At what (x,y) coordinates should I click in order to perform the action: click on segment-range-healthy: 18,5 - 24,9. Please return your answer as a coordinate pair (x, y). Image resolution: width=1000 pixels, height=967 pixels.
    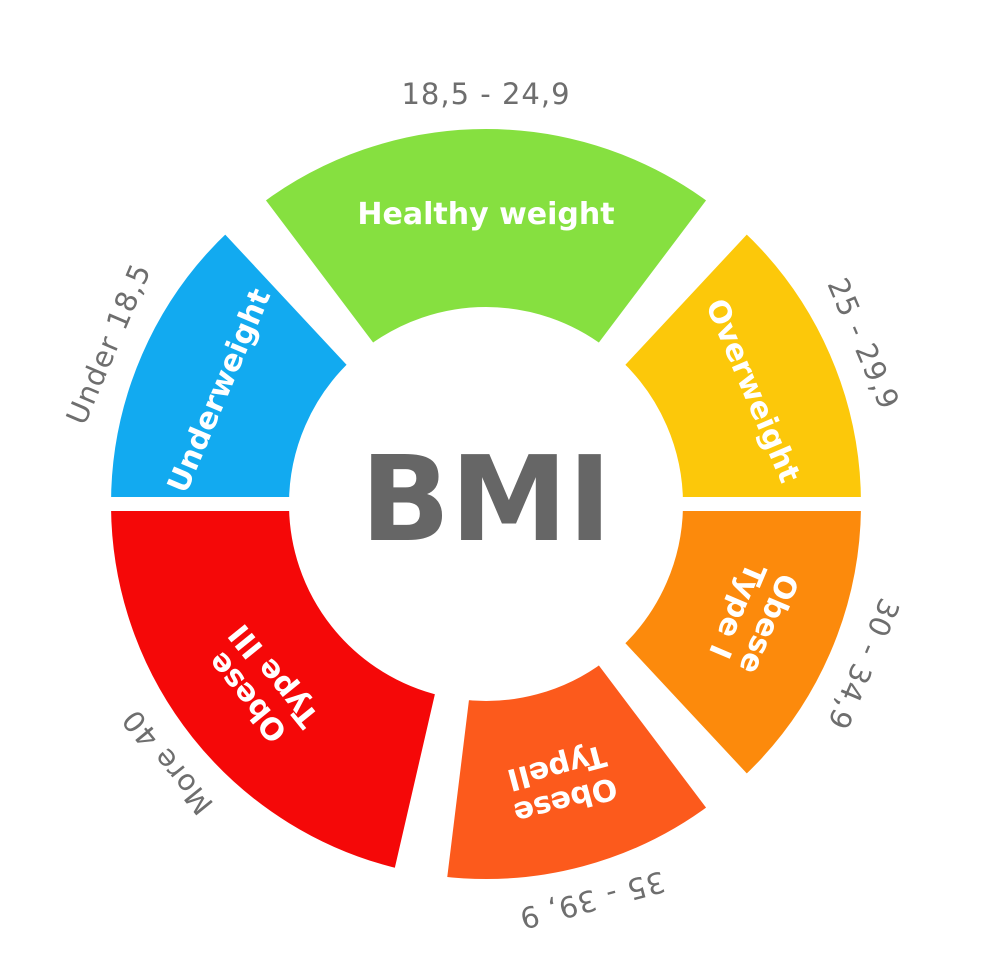
    Looking at the image, I should click on (485, 94).